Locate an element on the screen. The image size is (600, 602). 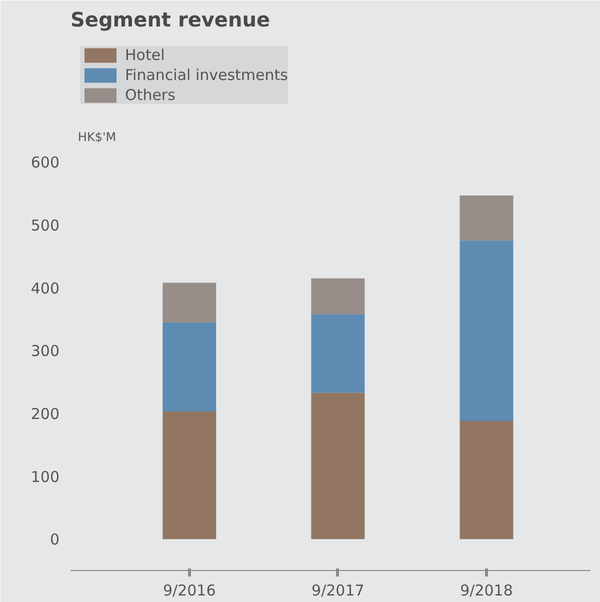
y-tick-label: 0 is located at coordinates (55, 539).